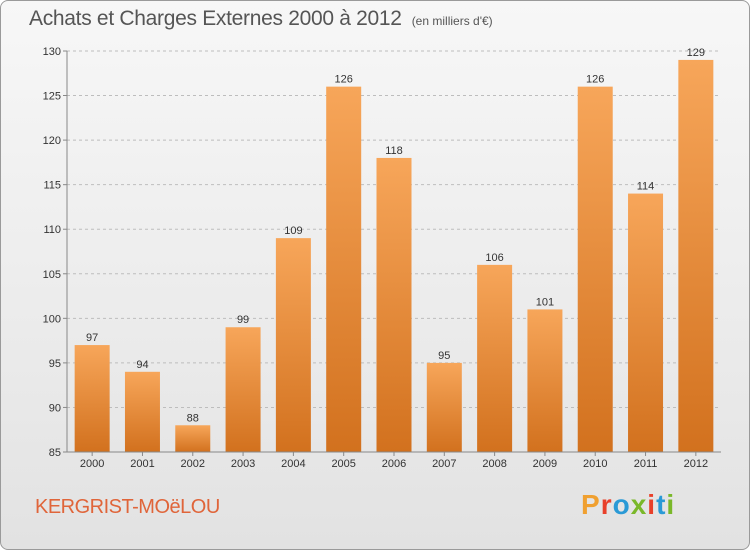  What do you see at coordinates (243, 464) in the screenshot?
I see `x-tick-label: 2003` at bounding box center [243, 464].